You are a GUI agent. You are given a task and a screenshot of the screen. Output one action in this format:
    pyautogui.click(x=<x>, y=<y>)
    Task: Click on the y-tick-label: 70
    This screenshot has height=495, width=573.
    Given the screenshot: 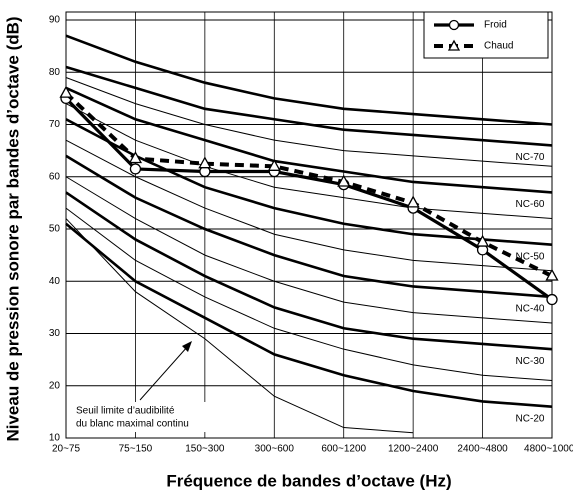 What is the action you would take?
    pyautogui.click(x=55, y=124)
    